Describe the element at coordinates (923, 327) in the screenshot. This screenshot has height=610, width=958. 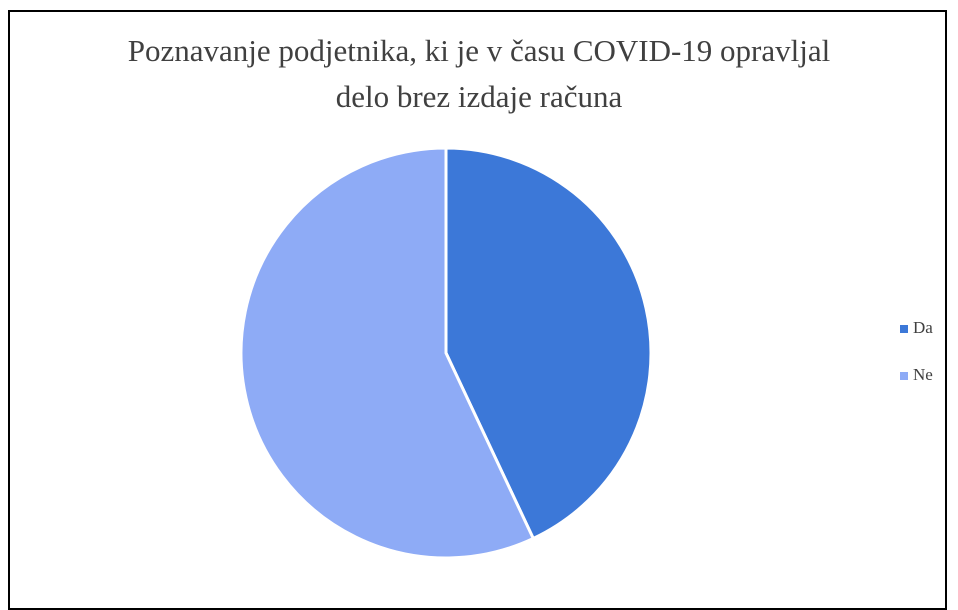
I see `legend-label: Da` at that location.